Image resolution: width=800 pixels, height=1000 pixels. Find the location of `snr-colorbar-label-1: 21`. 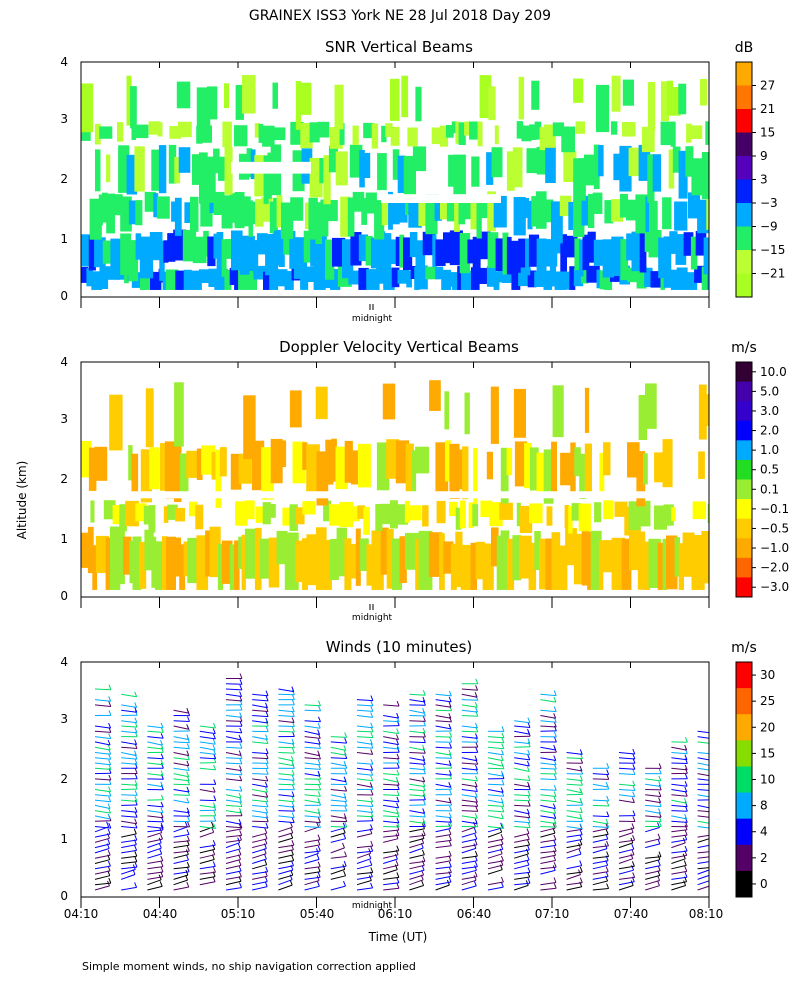

snr-colorbar-label-1: 21 is located at coordinates (767, 109).